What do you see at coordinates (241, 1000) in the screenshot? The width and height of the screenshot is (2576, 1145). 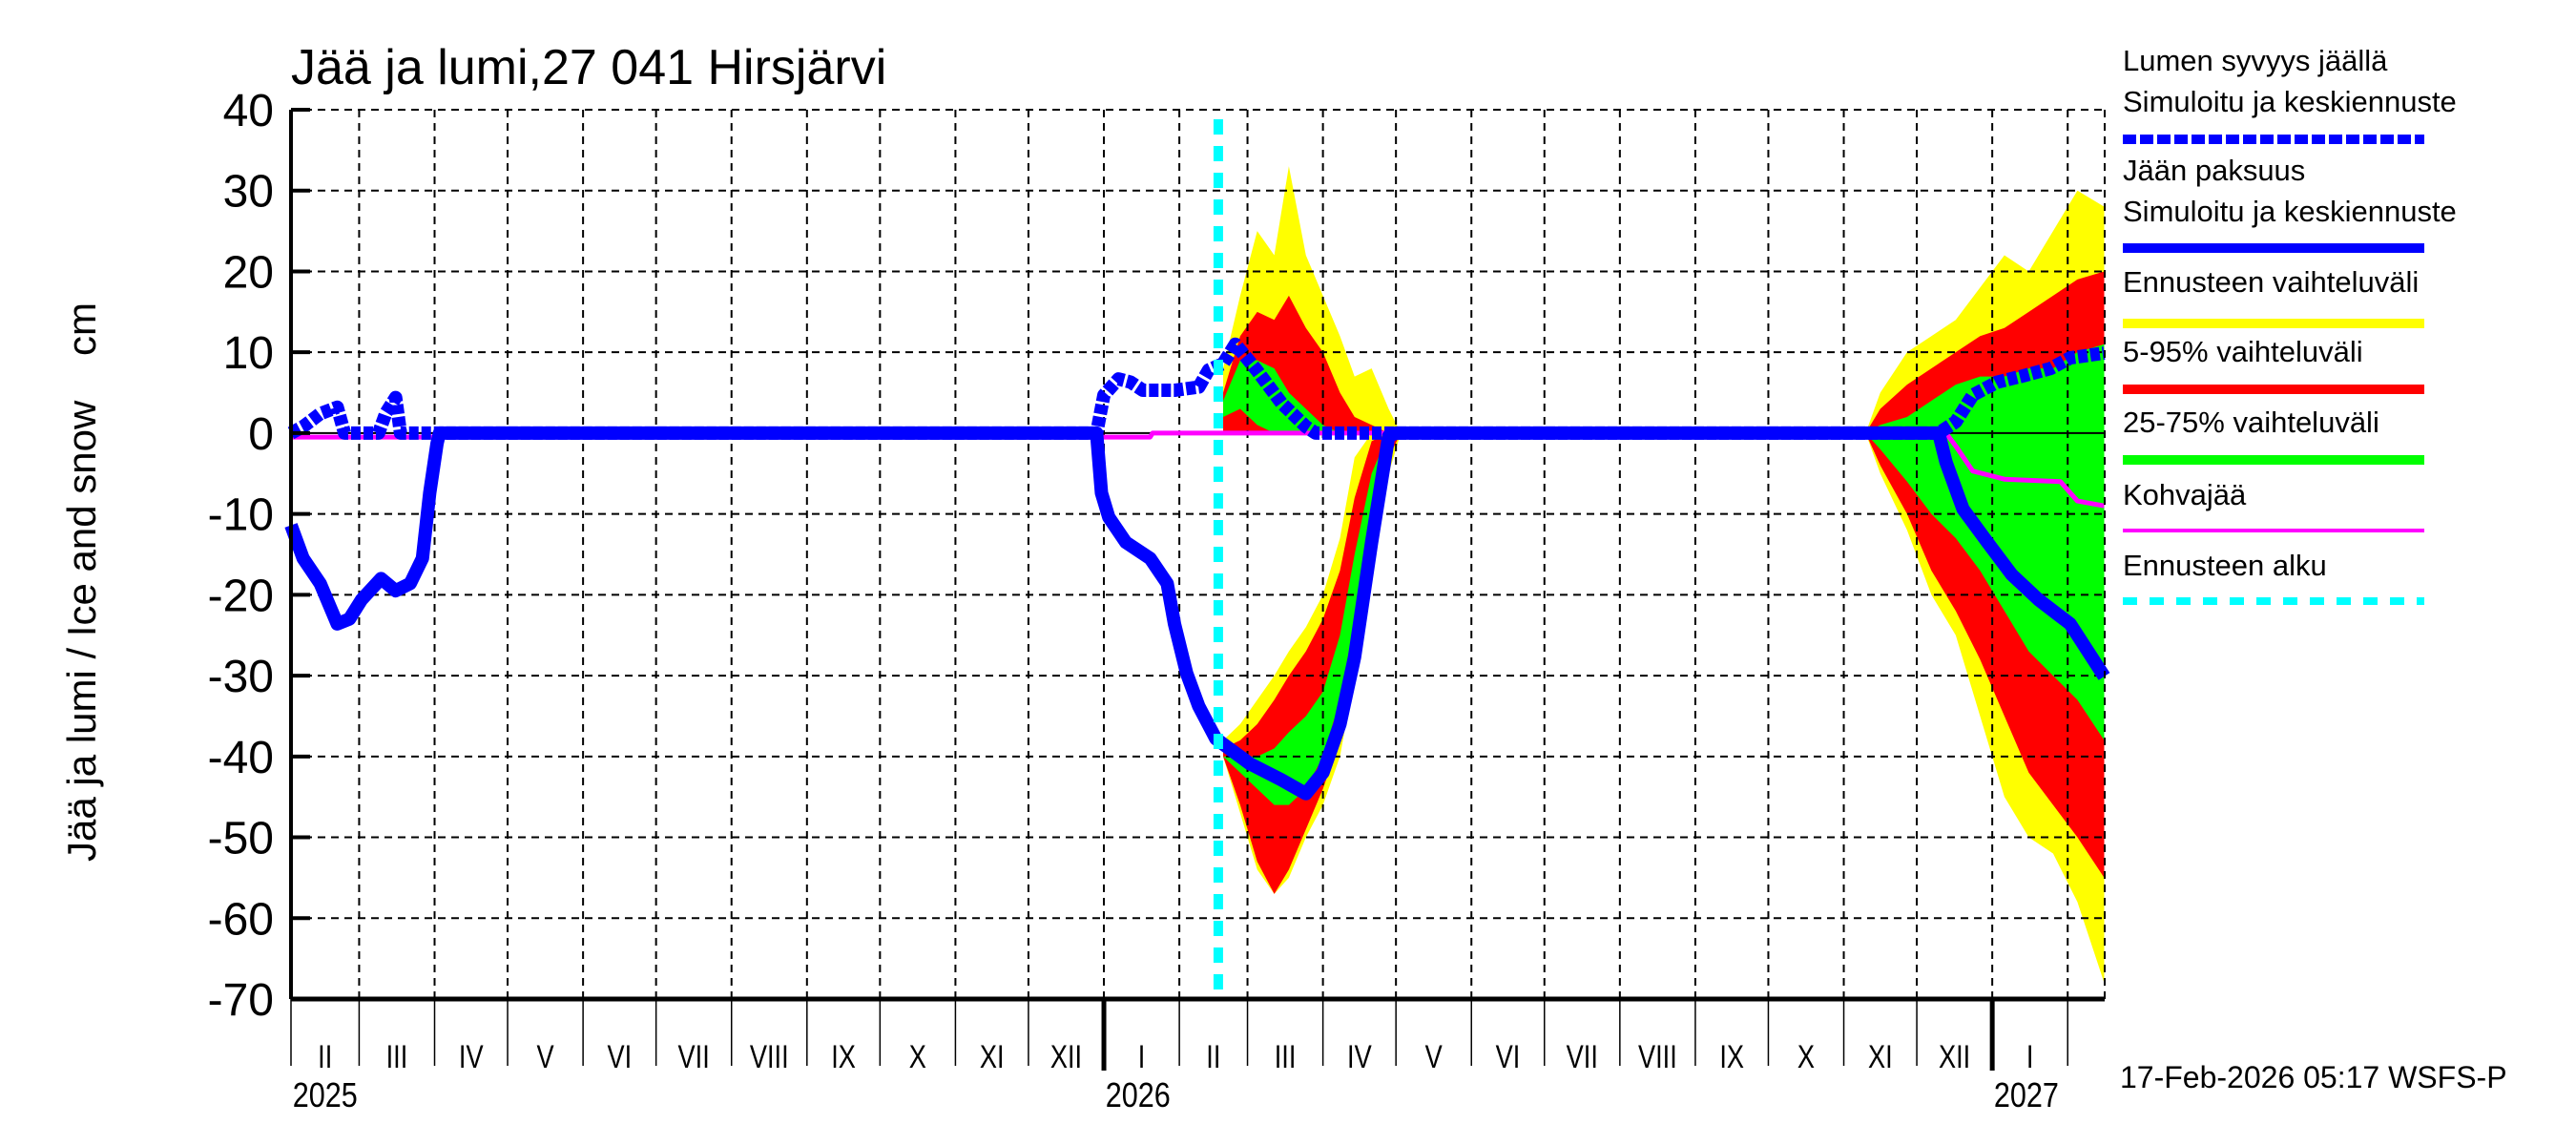 I see `y-tick-label: -70` at bounding box center [241, 1000].